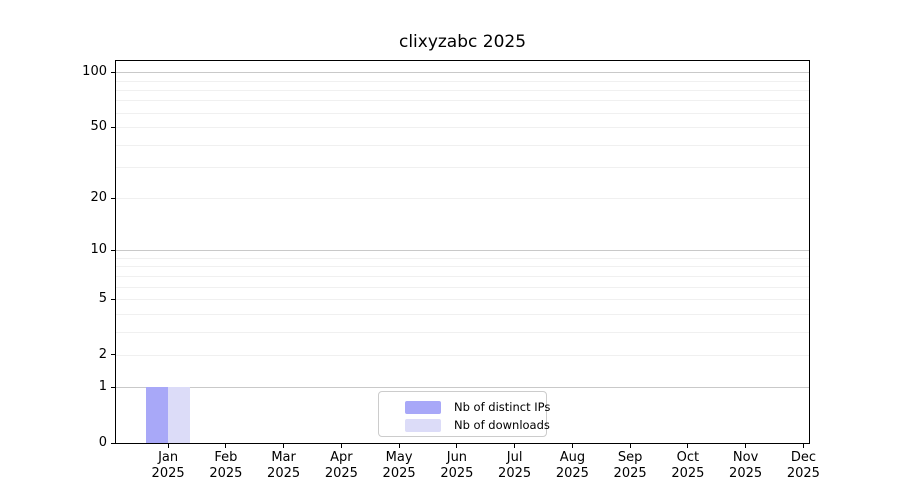  I want to click on y-tick-label: 10, so click(98, 250).